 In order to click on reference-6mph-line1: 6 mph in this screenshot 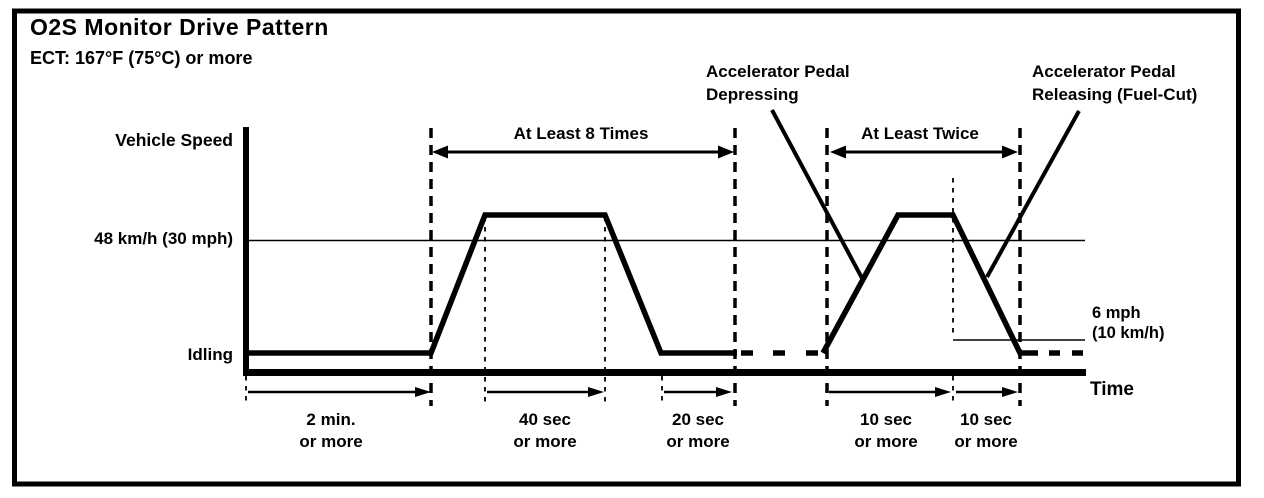, I will do `click(1116, 313)`.